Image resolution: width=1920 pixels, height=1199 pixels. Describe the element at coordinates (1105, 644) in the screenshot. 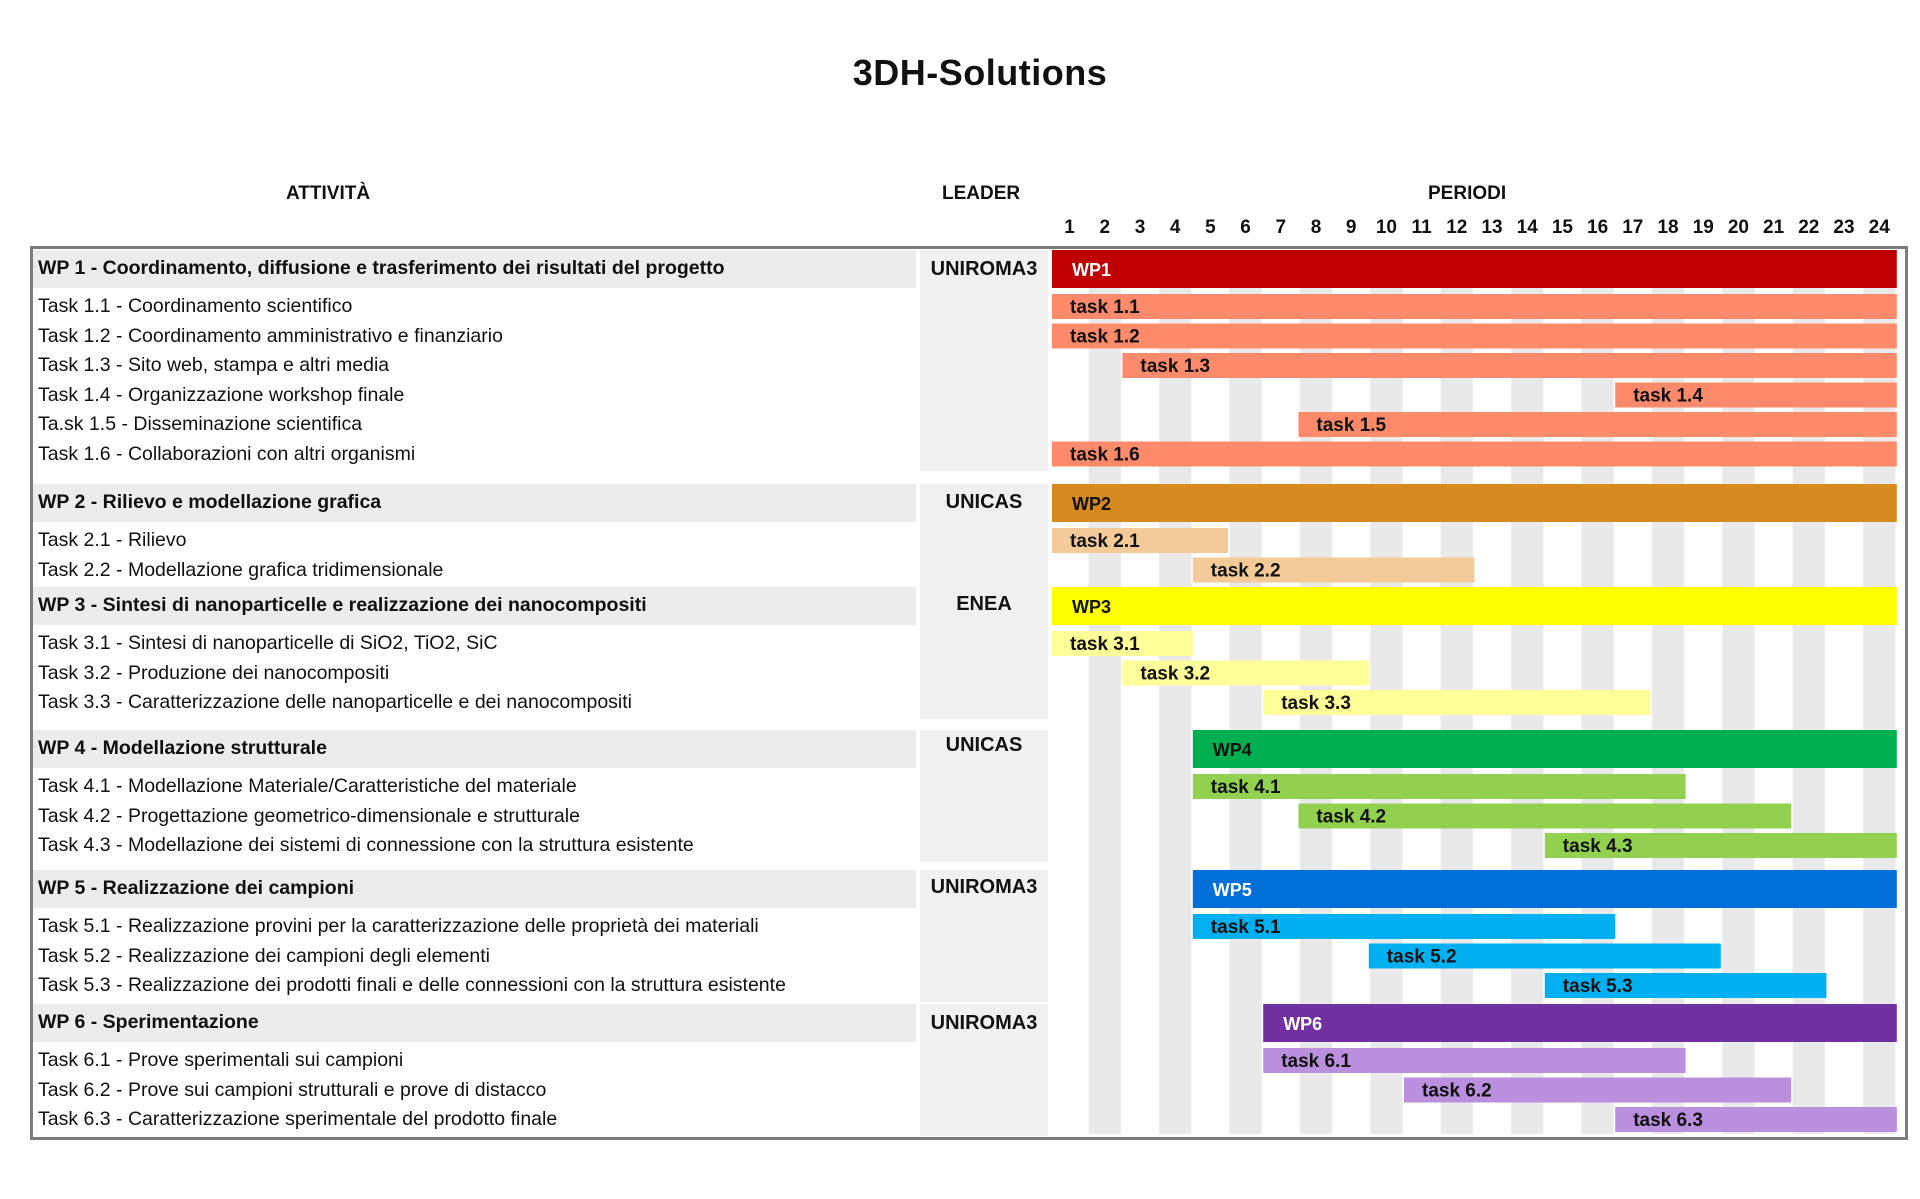

I see `task-bar-label: task 3.1` at that location.